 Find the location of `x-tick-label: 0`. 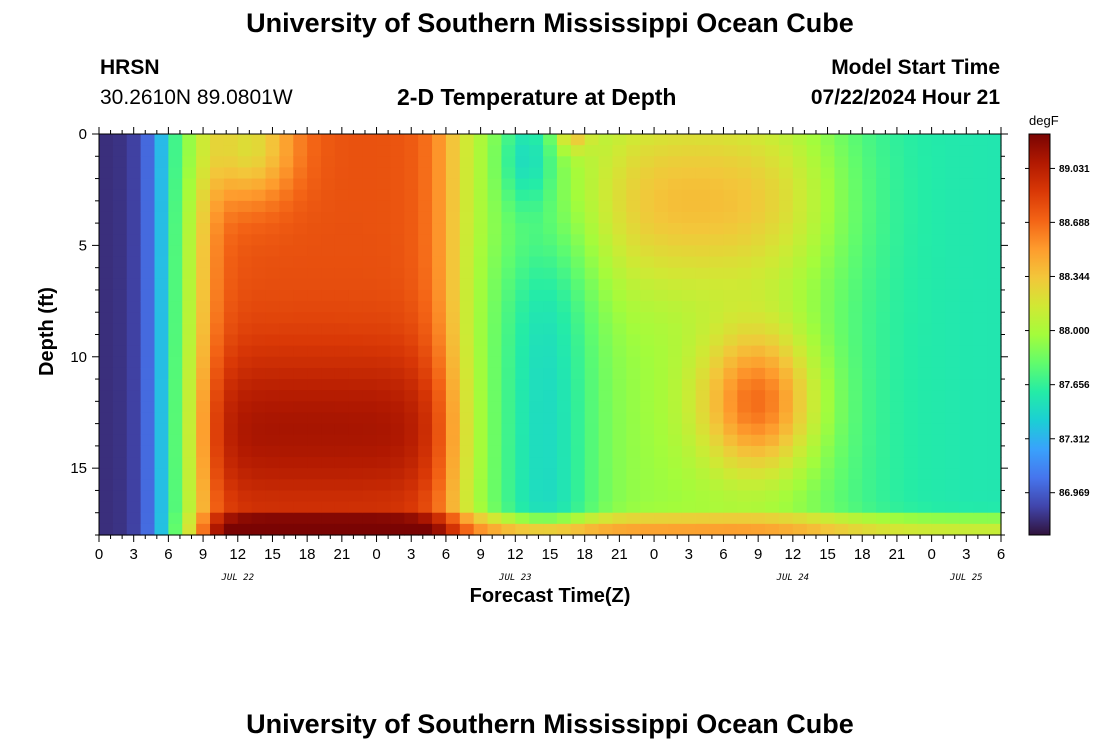

x-tick-label: 0 is located at coordinates (376, 554).